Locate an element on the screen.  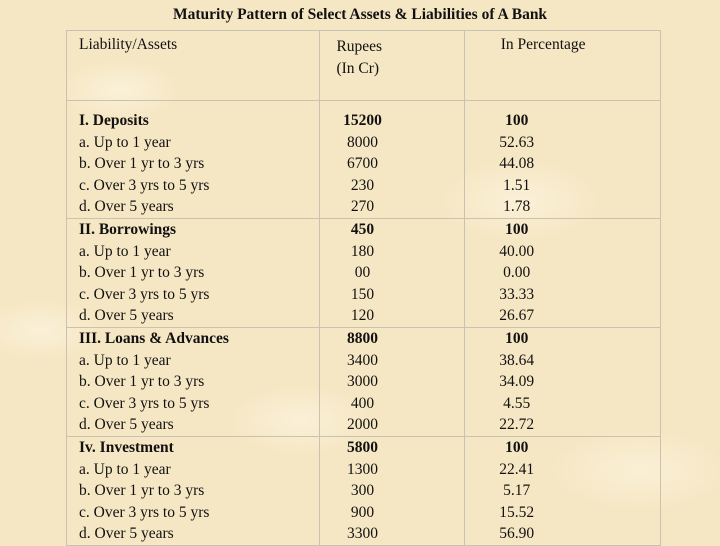
row-percent: 5.17 is located at coordinates (517, 491).